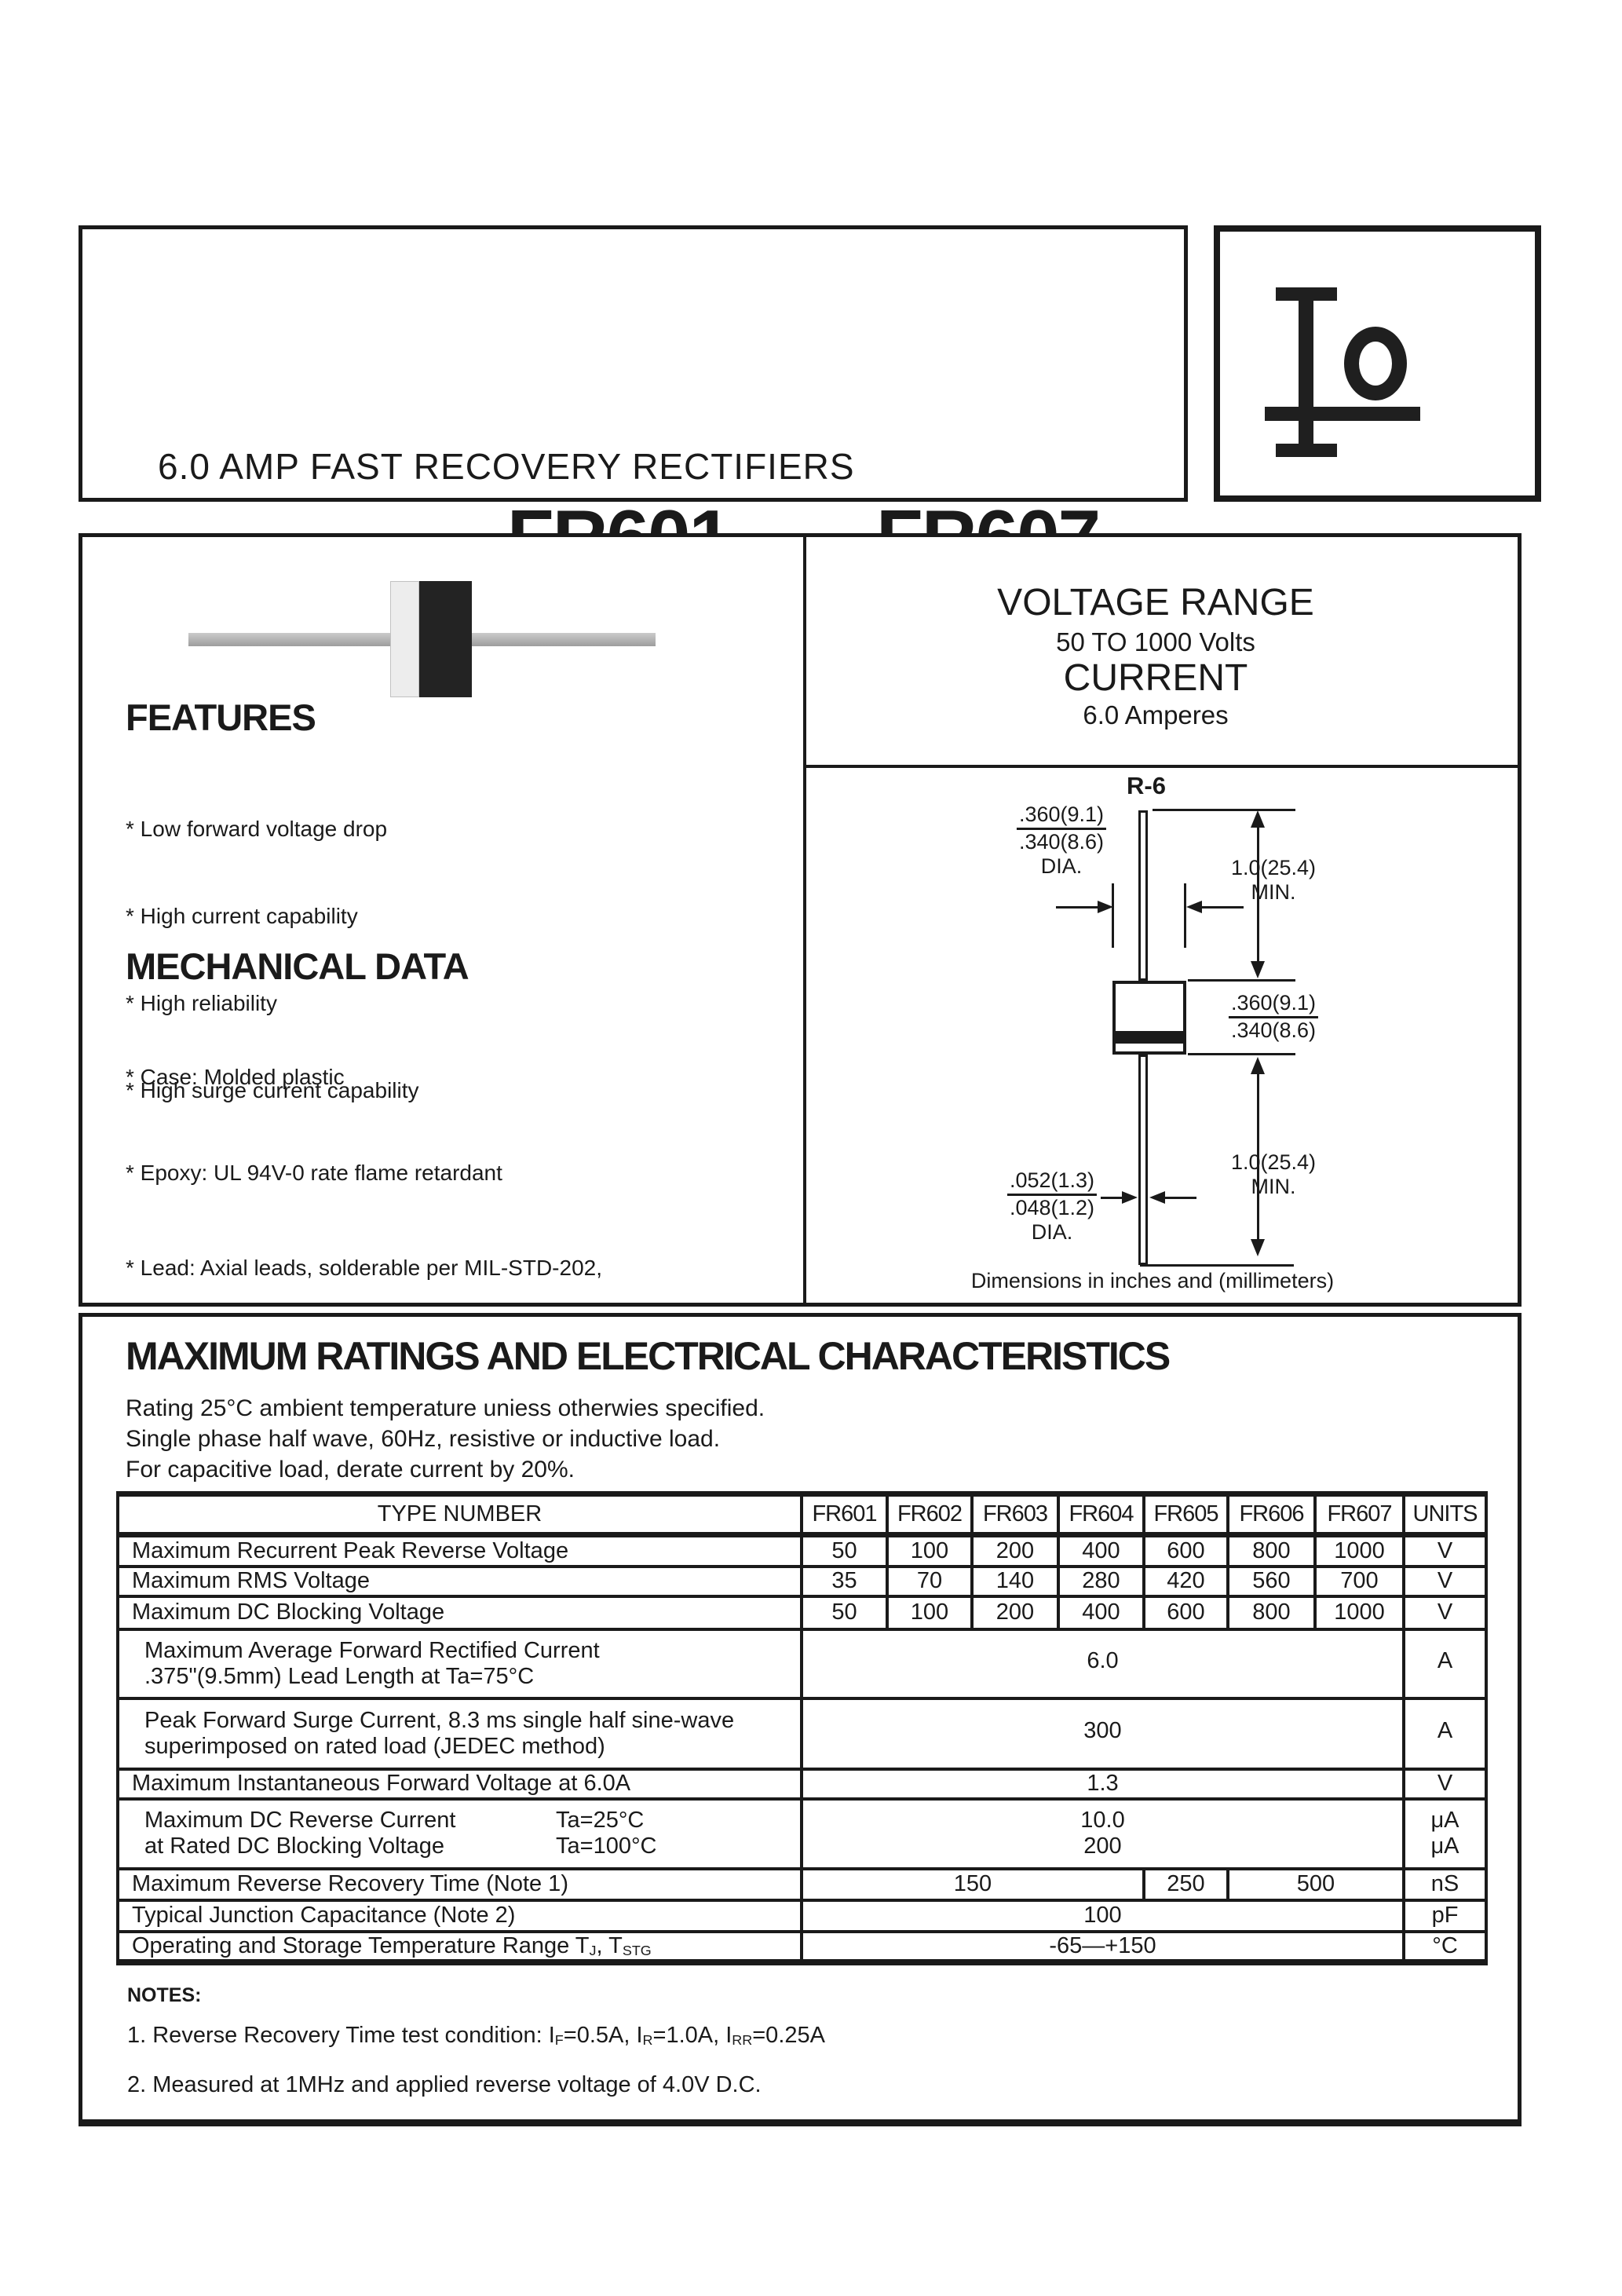 The width and height of the screenshot is (1622, 2296). What do you see at coordinates (446, 639) in the screenshot?
I see `diode-body` at bounding box center [446, 639].